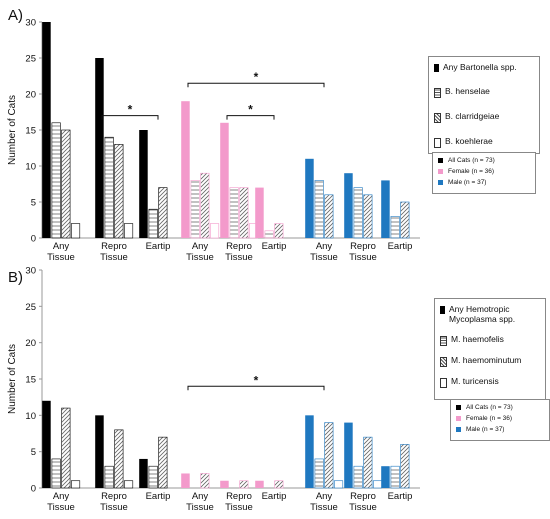 The height and width of the screenshot is (519, 550). Describe the element at coordinates (486, 359) in the screenshot. I see `legend-label: M. haemominutum` at that location.